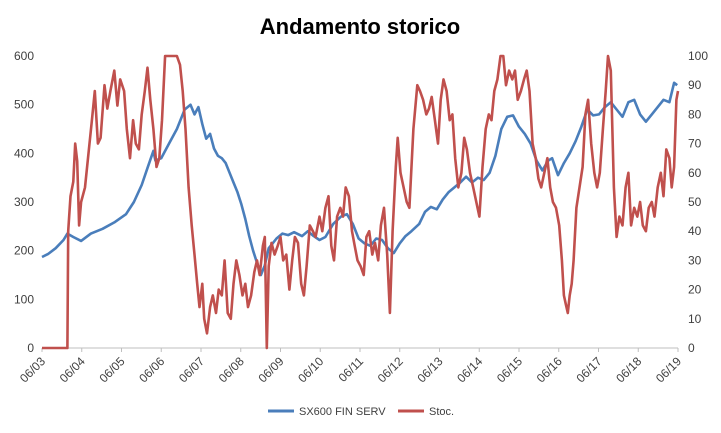 This screenshot has height=433, width=721. Describe the element at coordinates (695, 319) in the screenshot. I see `y-right-tick-label: 10` at that location.